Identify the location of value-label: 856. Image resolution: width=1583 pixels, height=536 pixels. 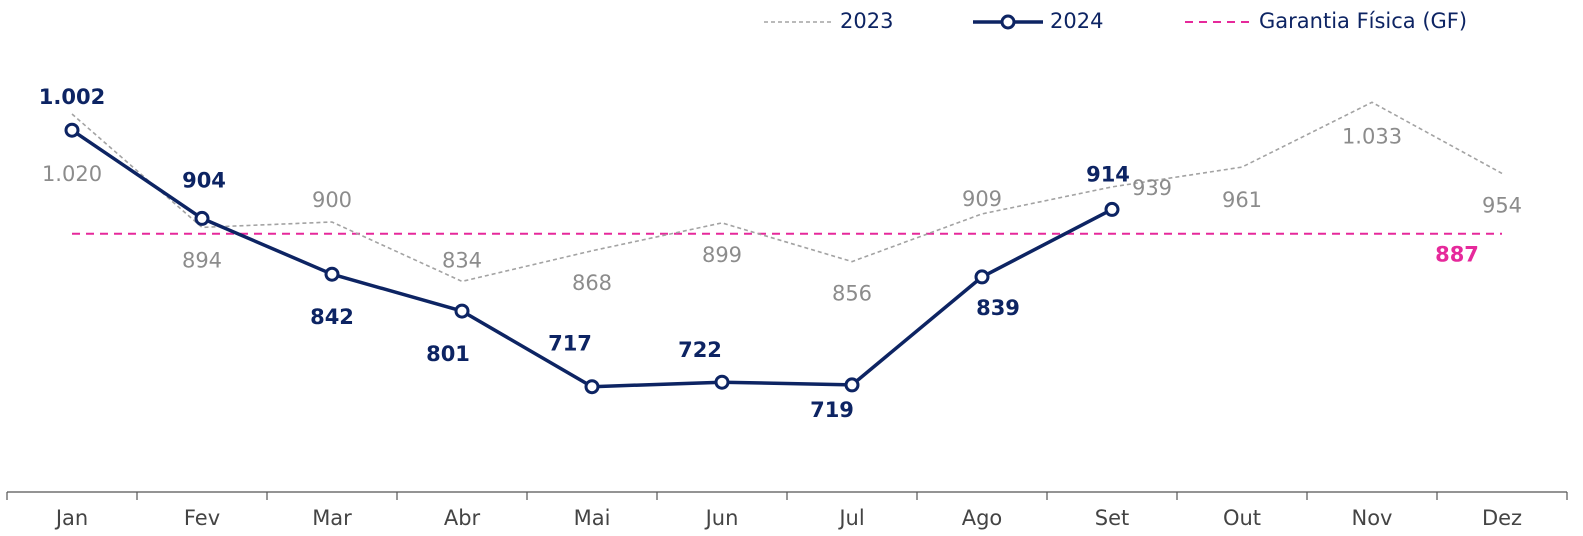
(852, 294).